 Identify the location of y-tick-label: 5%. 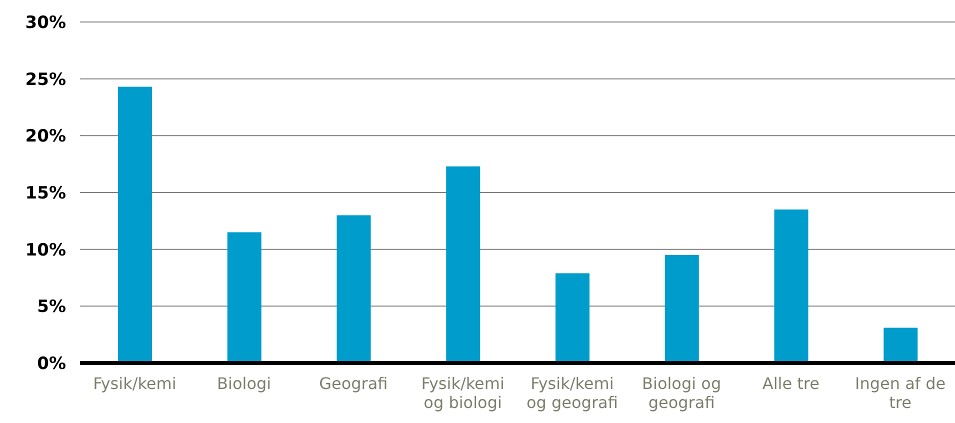
(51, 307).